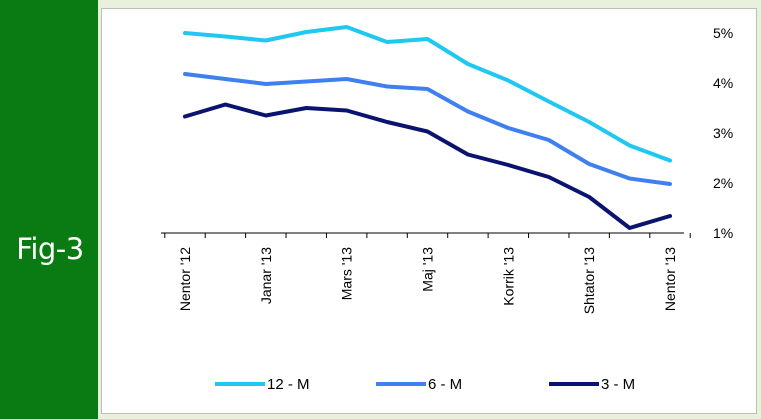 Image resolution: width=761 pixels, height=419 pixels. I want to click on x-tick-label: Mars '13, so click(347, 273).